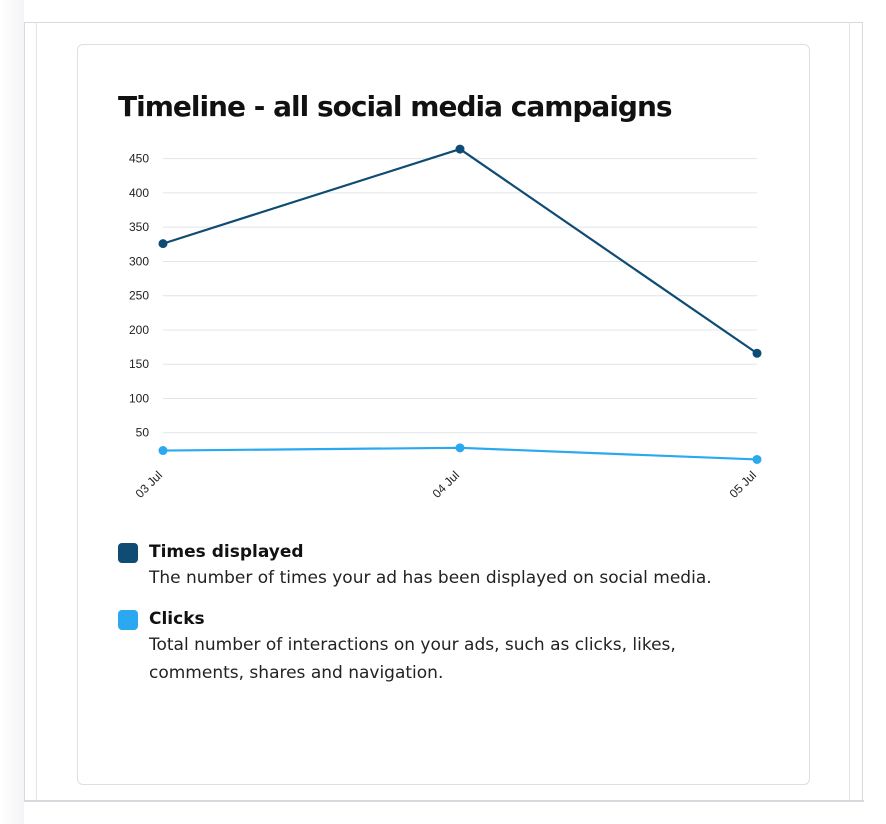 The image size is (886, 824). I want to click on y-tick-label: 200, so click(139, 330).